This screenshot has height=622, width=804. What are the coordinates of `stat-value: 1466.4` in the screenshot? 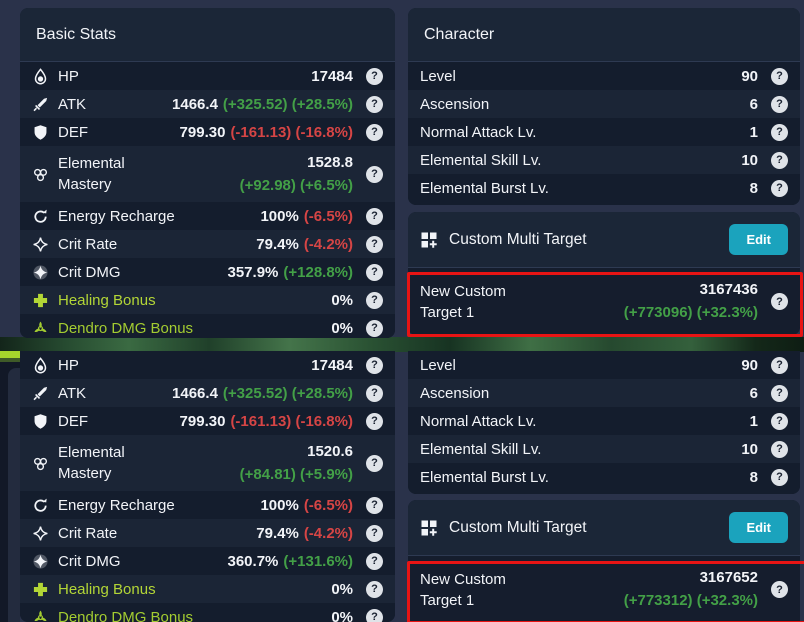 It's located at (195, 104).